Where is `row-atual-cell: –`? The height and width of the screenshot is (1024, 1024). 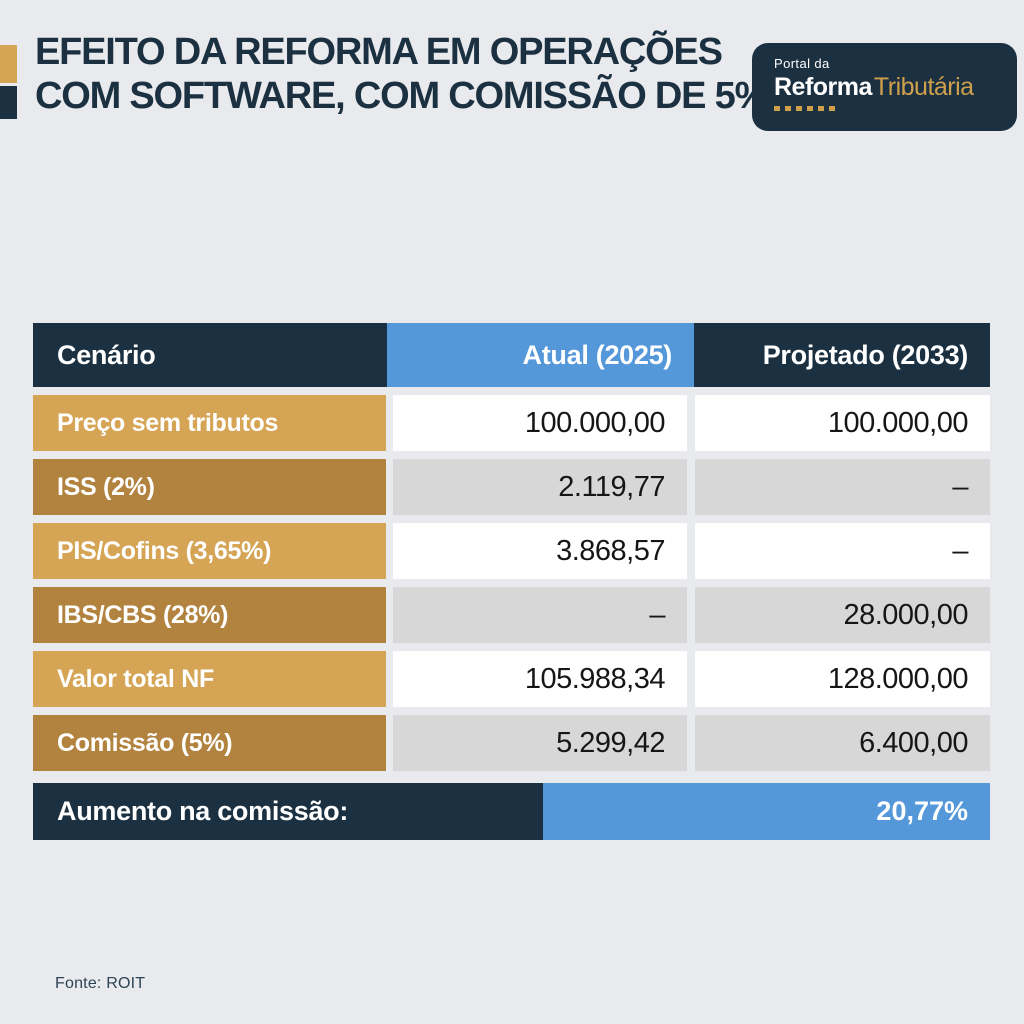
row-atual-cell: – is located at coordinates (540, 615).